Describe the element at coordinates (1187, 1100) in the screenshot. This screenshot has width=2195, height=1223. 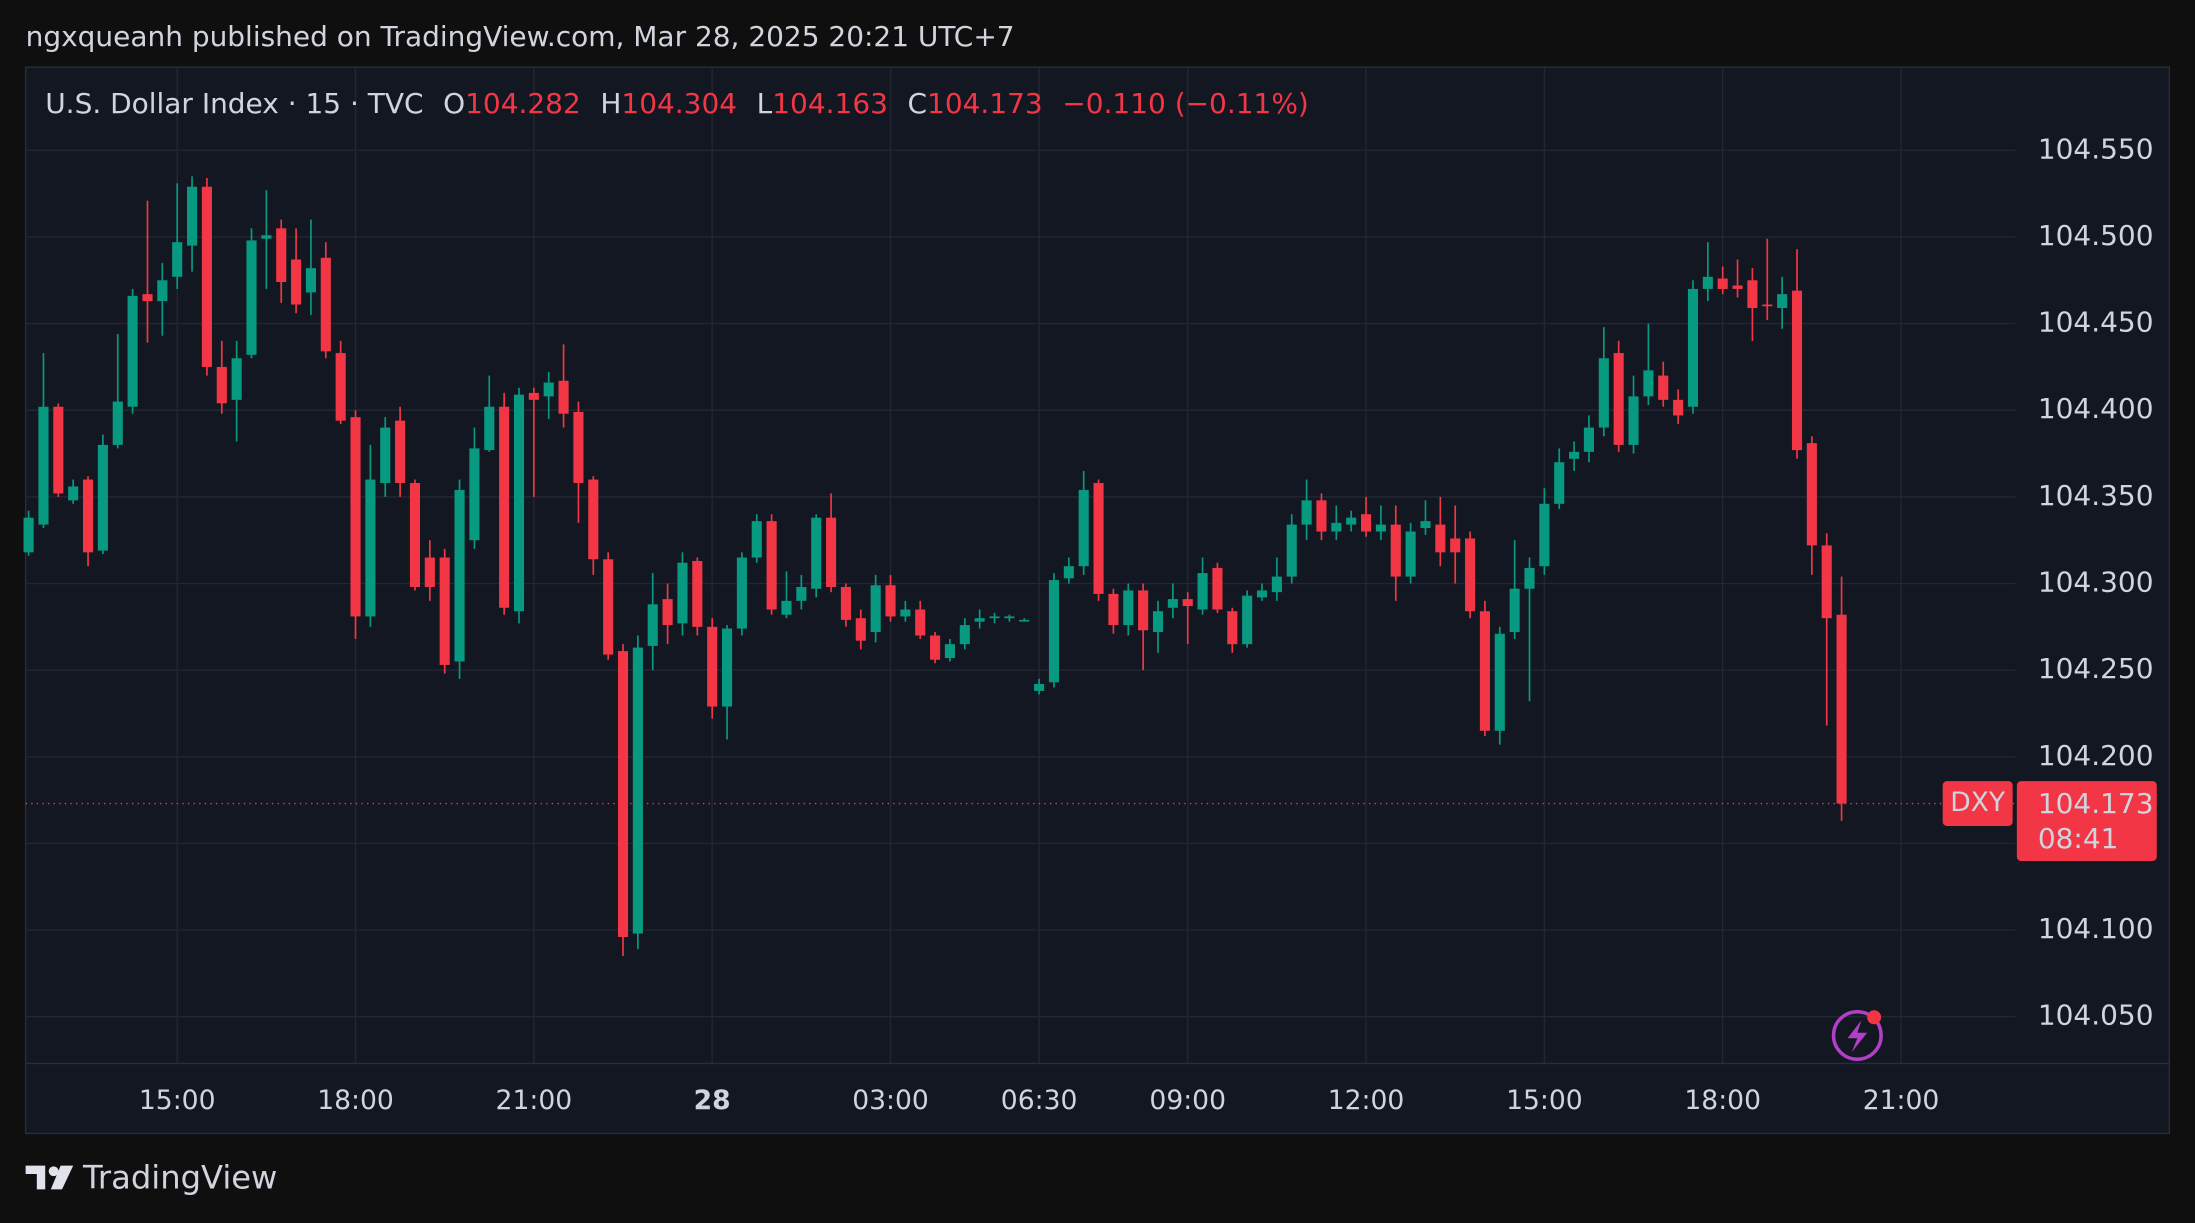
I see `x-tick-label: 09:00` at that location.